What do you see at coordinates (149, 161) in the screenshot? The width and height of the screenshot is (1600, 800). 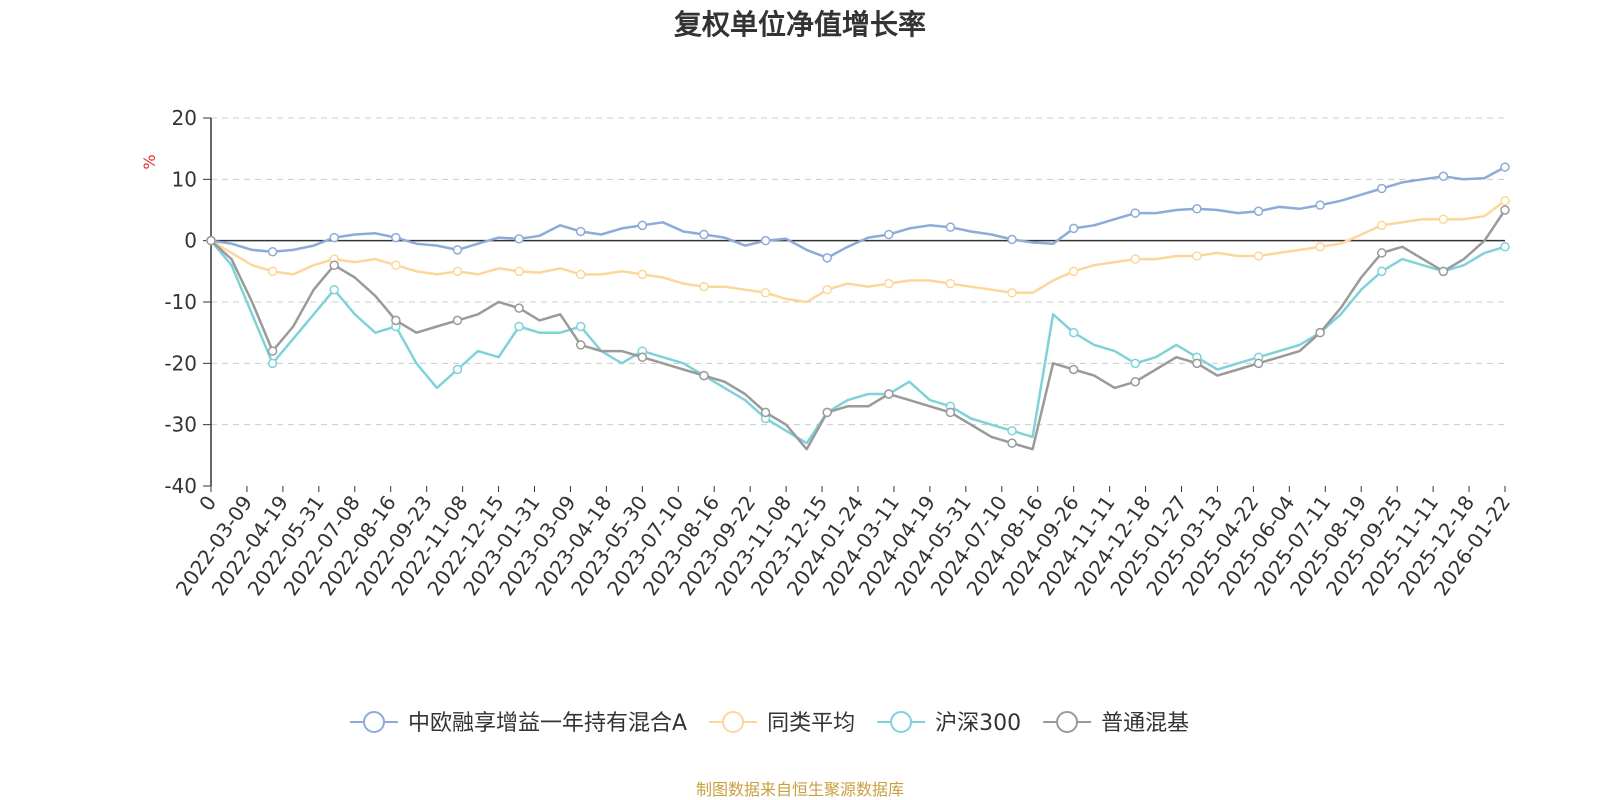 I see `y-axis-unit: %` at bounding box center [149, 161].